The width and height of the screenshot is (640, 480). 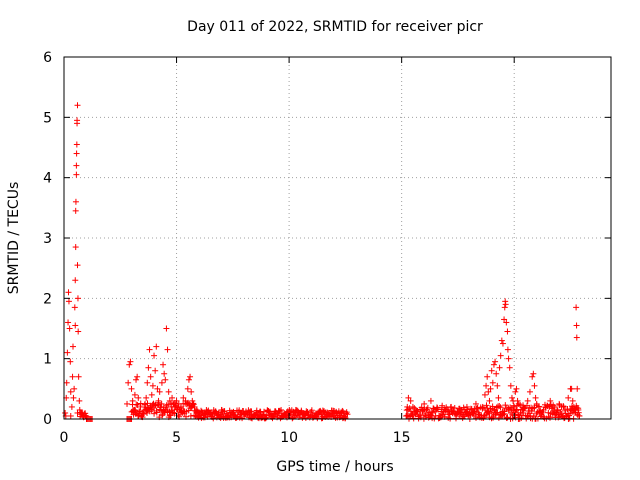 I want to click on x-axis-label: GPS time / hours, so click(x=334, y=467).